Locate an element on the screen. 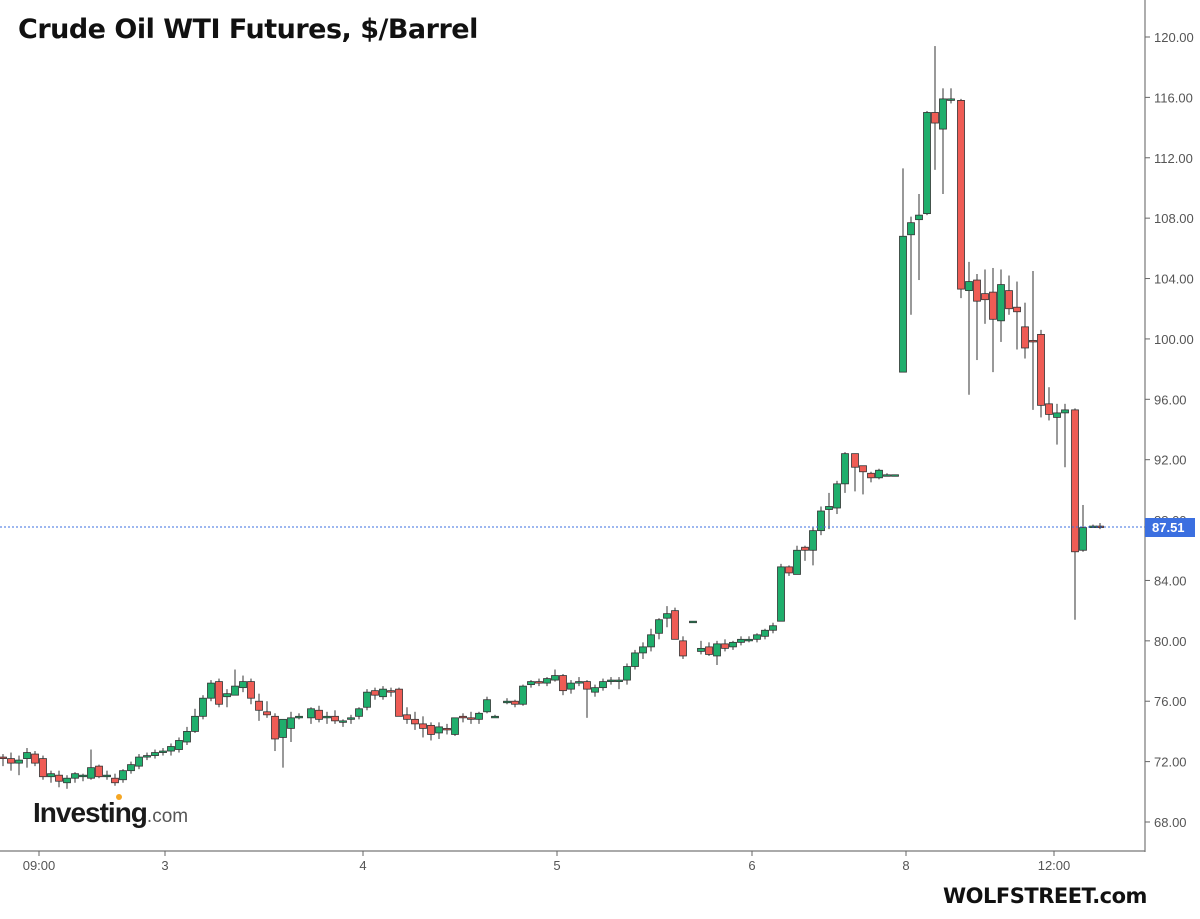  x-tick-label: 6 is located at coordinates (751, 865).